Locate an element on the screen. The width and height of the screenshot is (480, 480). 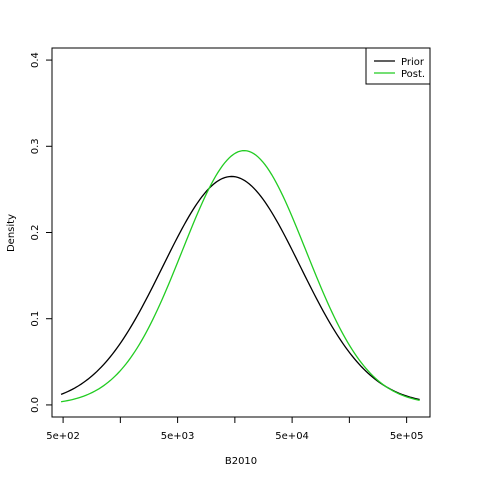
x-axis: 5e+02 5e+03 5e+04 5e+05 is located at coordinates (234, 429).